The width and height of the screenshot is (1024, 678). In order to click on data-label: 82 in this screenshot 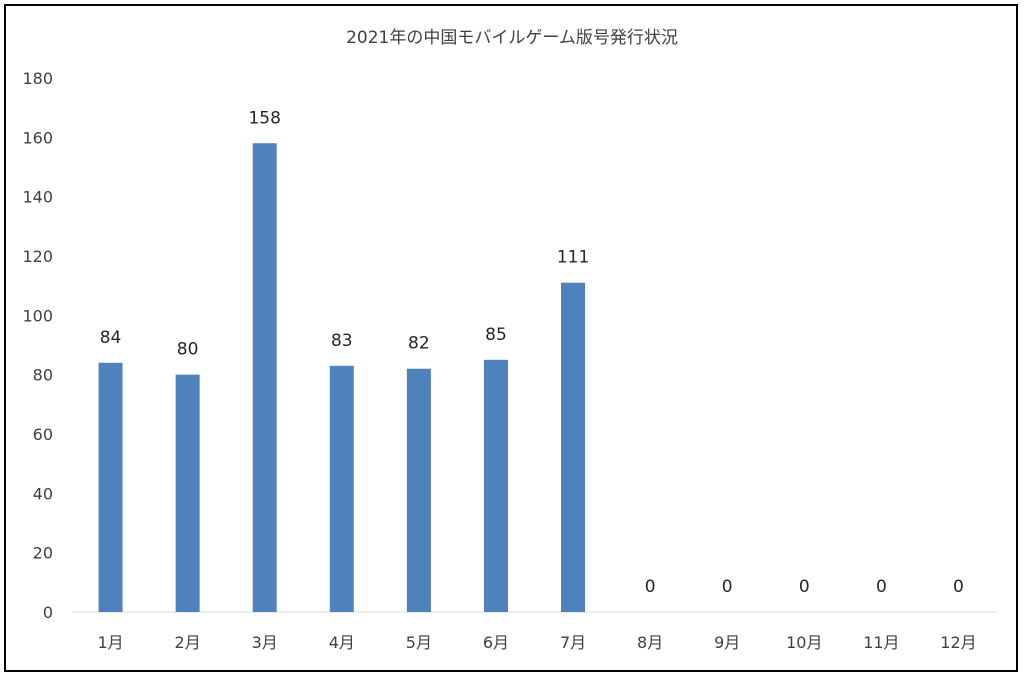, I will do `click(419, 344)`.